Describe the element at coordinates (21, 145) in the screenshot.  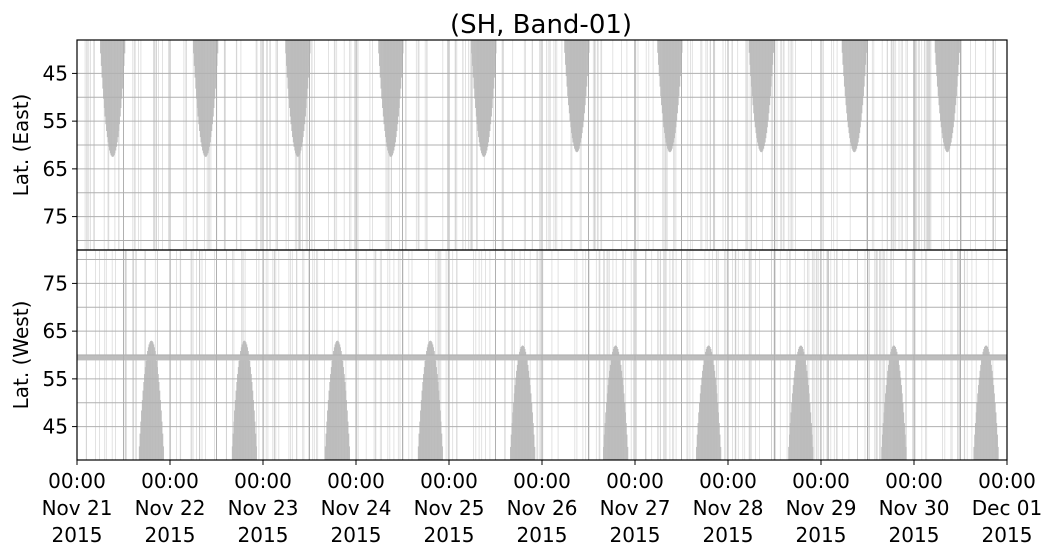
I see `east-y-axis-label: Lat. (East)` at that location.